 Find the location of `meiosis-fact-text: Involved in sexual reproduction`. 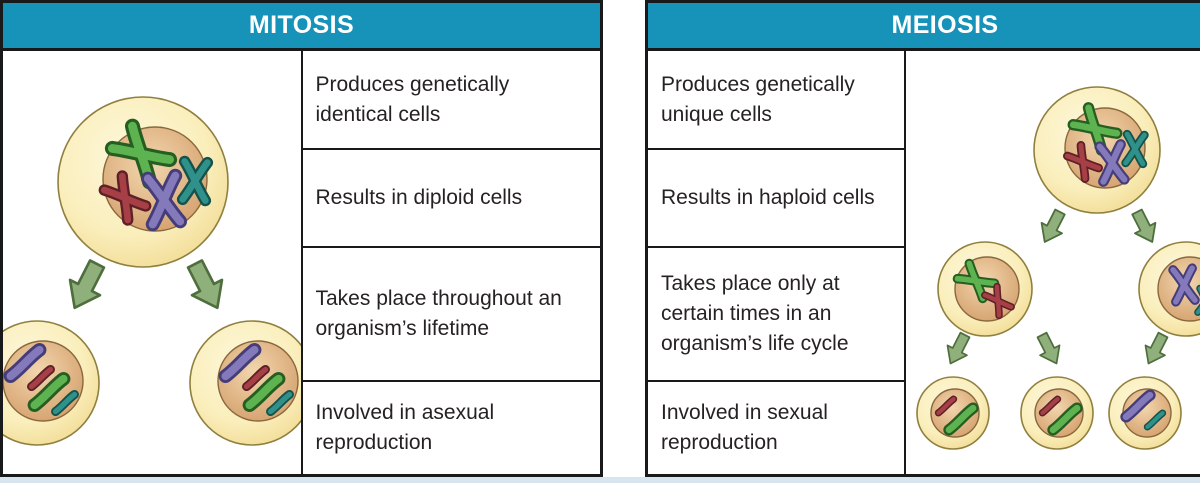

meiosis-fact-text: Involved in sexual reproduction is located at coordinates (744, 427).